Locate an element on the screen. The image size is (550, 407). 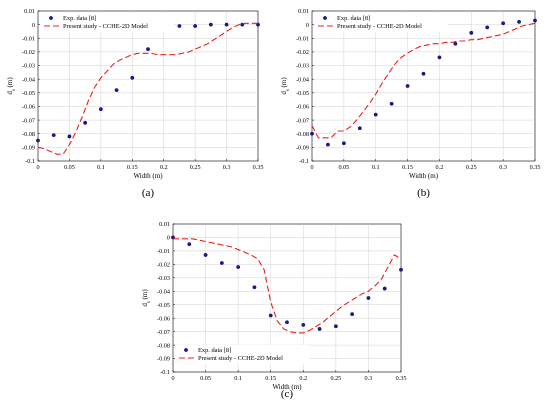
x-tick-label: 0.1 is located at coordinates (101, 167).